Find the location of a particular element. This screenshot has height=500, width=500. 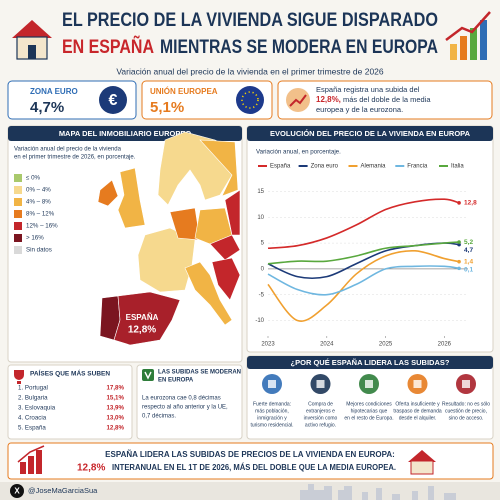

highlight-text: europea y de la eurozona. is located at coordinates (359, 109).